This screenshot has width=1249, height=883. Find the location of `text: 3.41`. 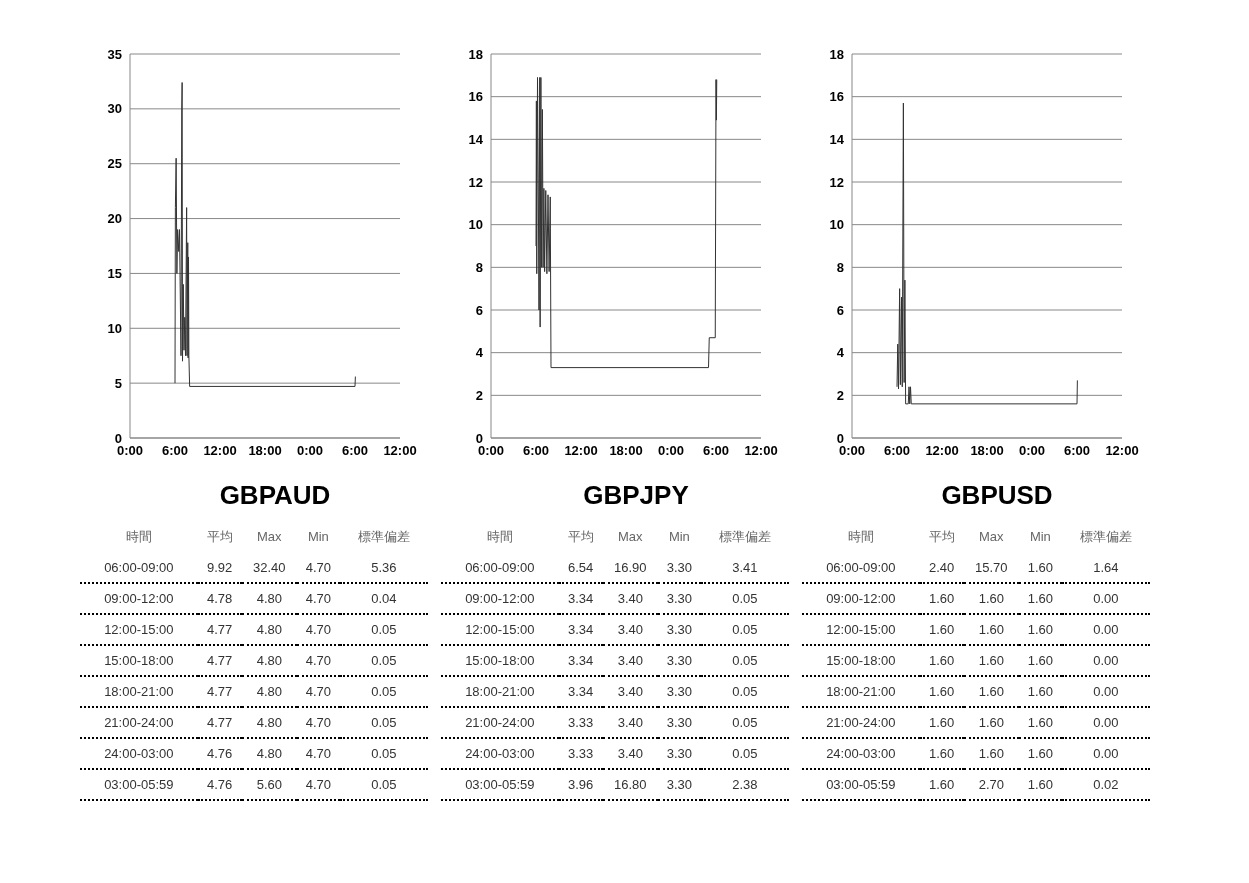

text: 3.41 is located at coordinates (745, 567).